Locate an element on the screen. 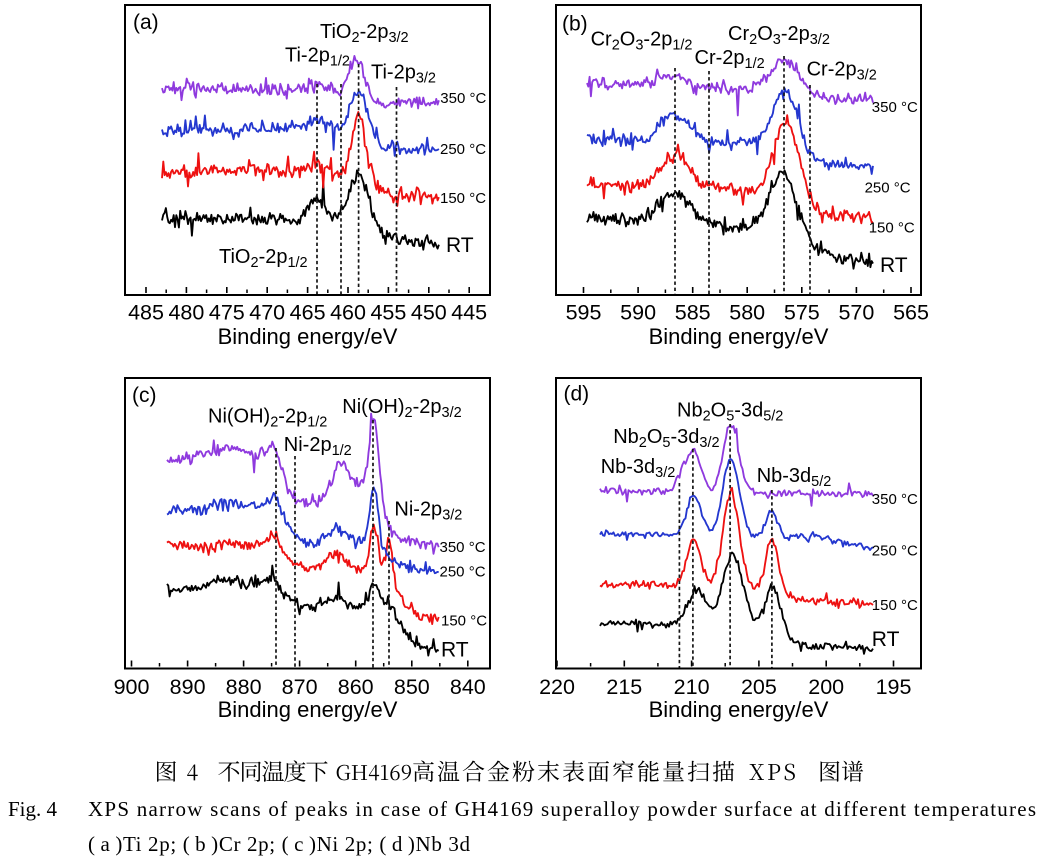  svg-text: Nb2O5-3d5/2 is located at coordinates (730, 411).